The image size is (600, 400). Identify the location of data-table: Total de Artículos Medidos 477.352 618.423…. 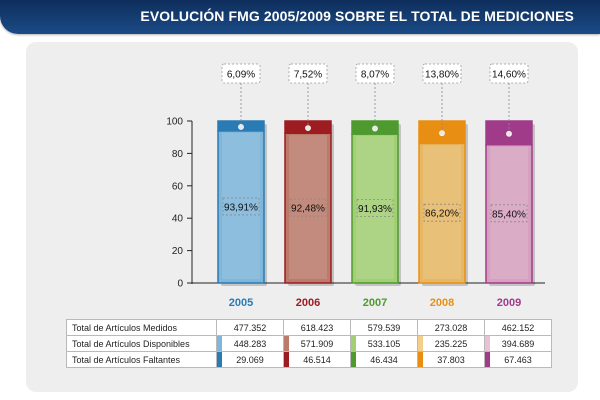
(309, 343).